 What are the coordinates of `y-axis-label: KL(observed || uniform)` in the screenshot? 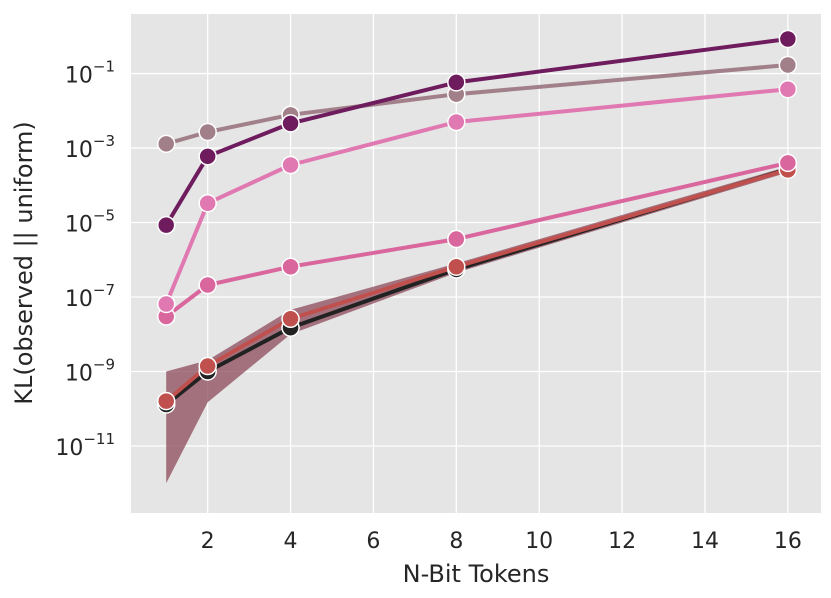 It's located at (24, 263).